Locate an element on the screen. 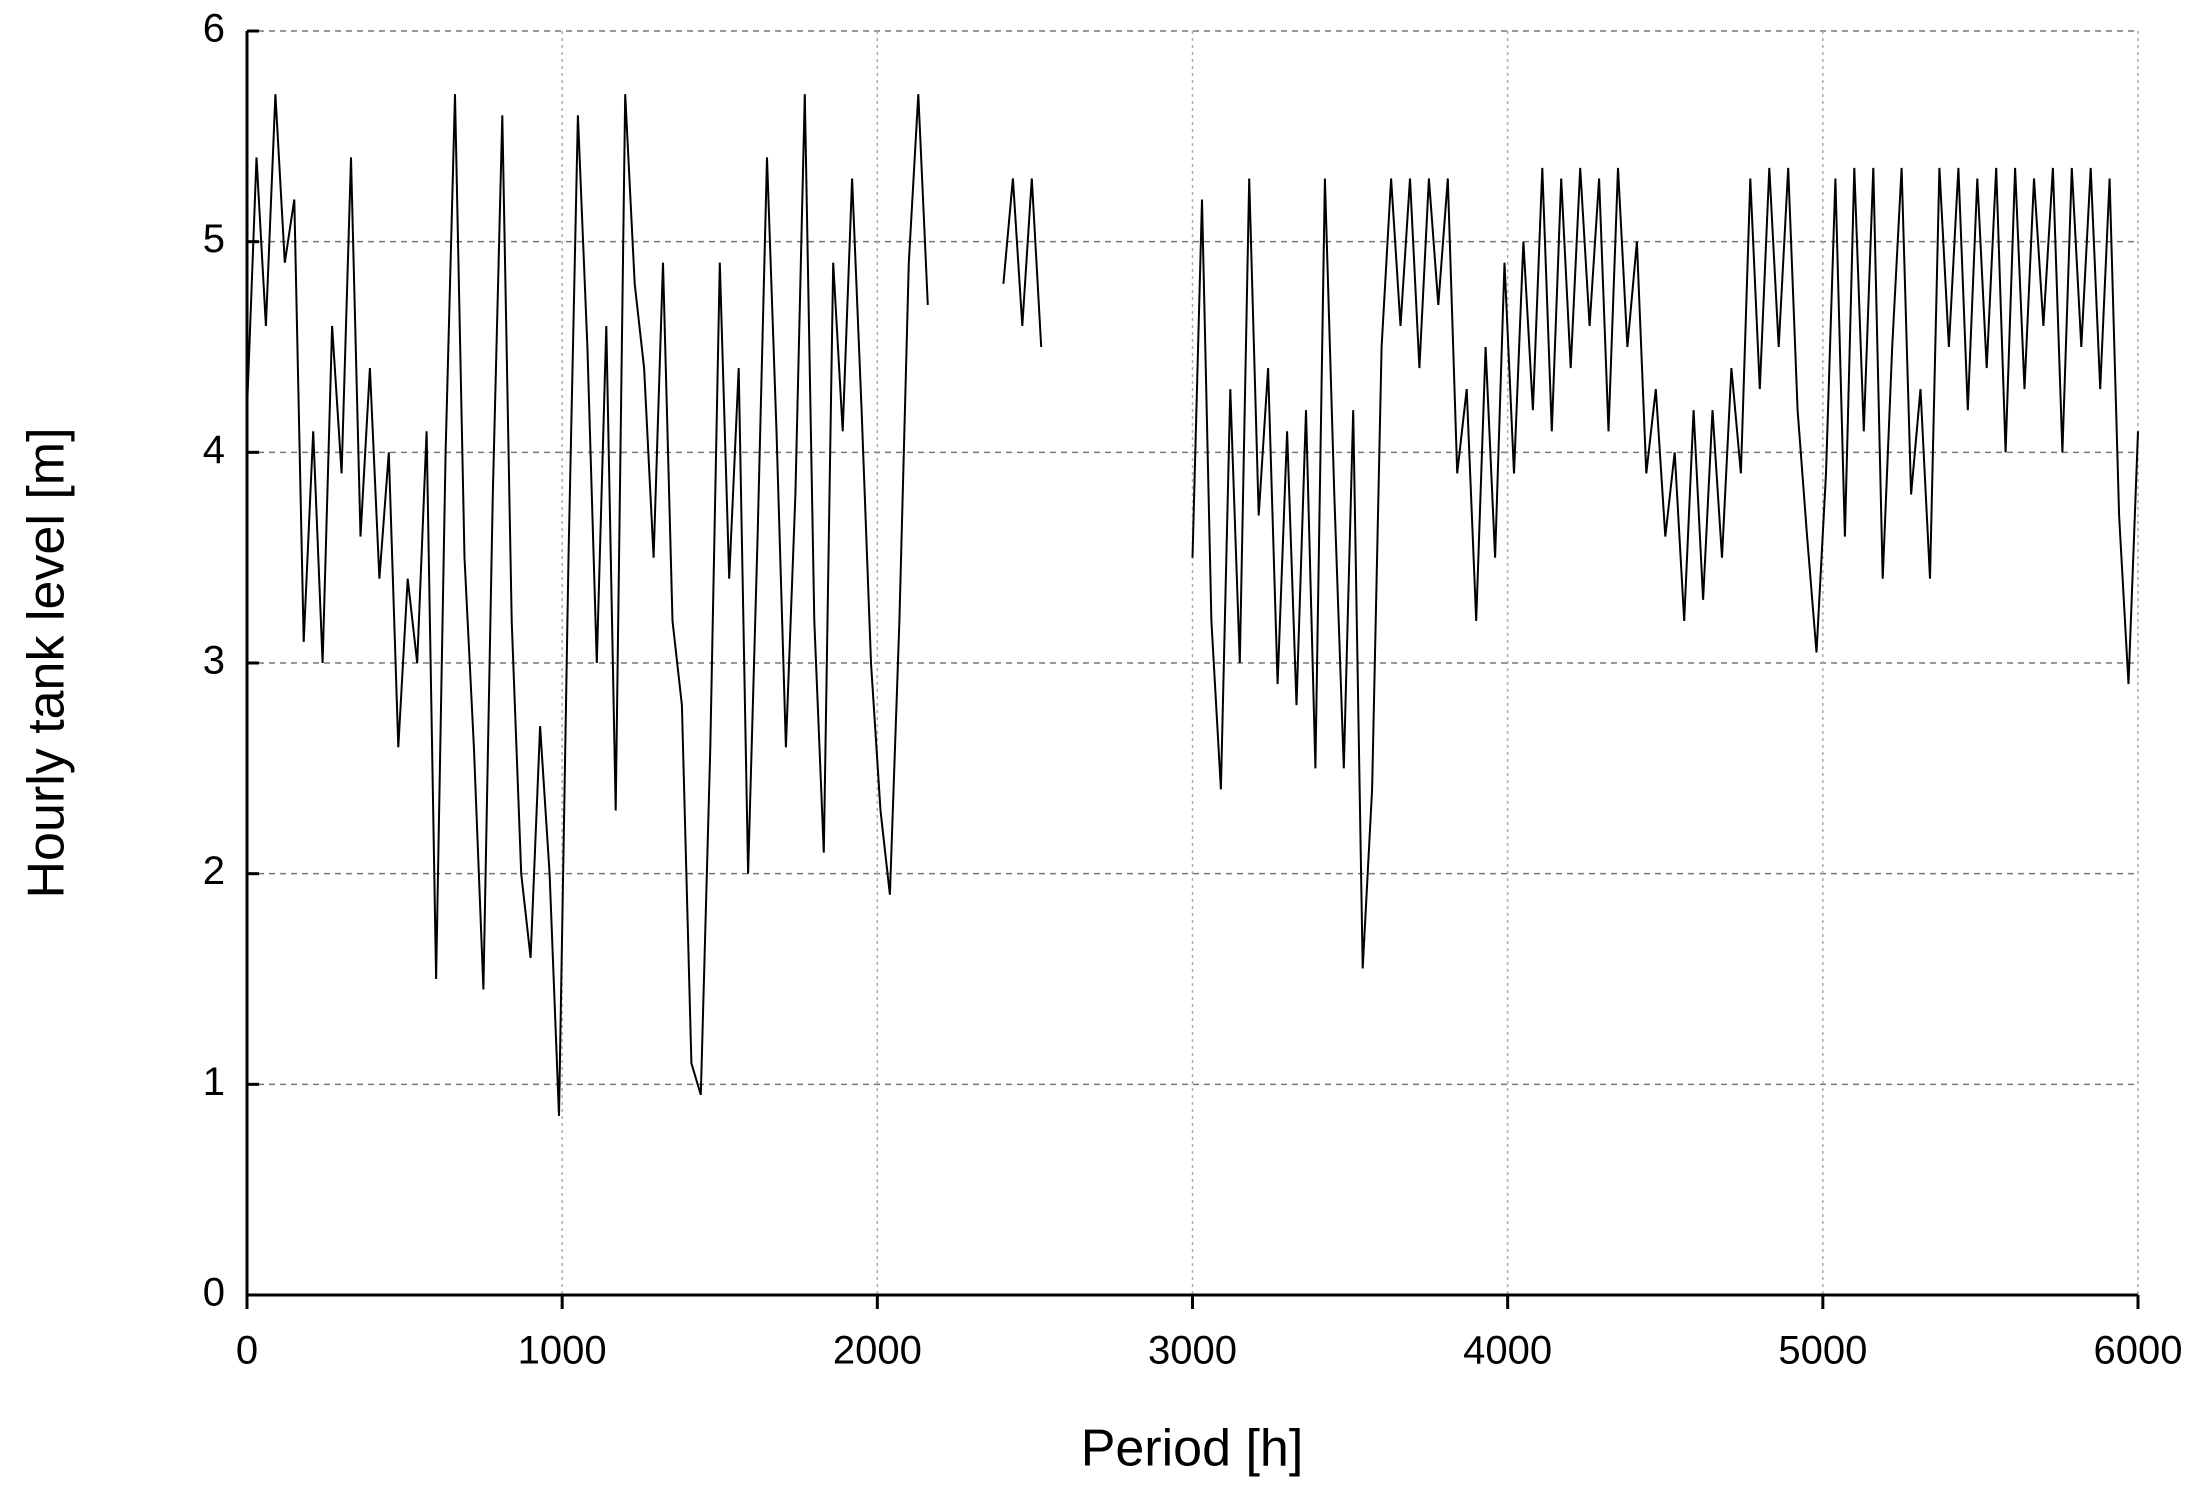 Image resolution: width=2201 pixels, height=1495 pixels. y-tick-label: 2 is located at coordinates (214, 871).